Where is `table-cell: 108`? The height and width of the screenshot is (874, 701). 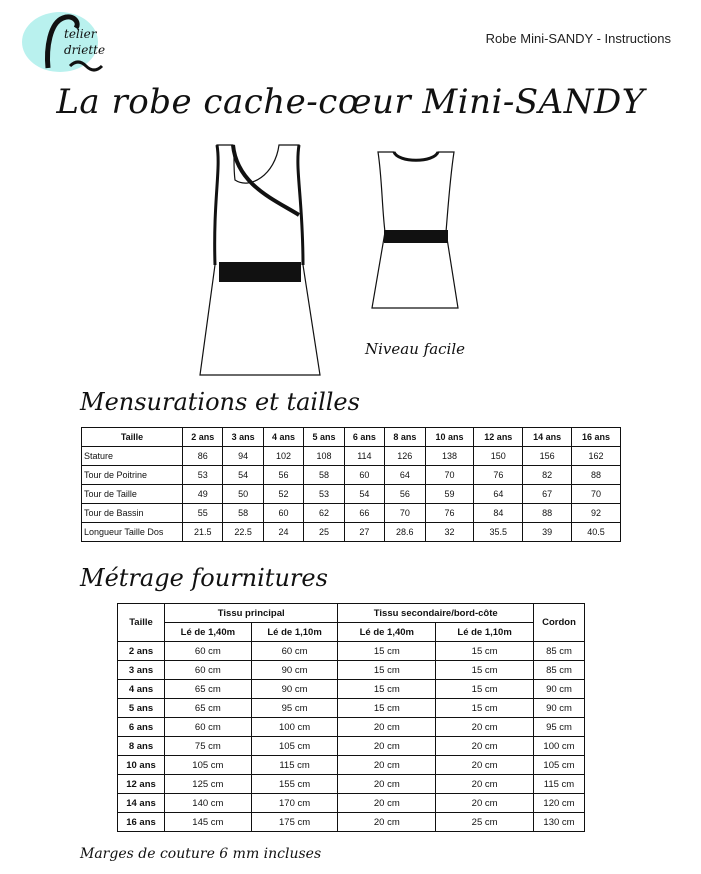 table-cell: 108 is located at coordinates (324, 456).